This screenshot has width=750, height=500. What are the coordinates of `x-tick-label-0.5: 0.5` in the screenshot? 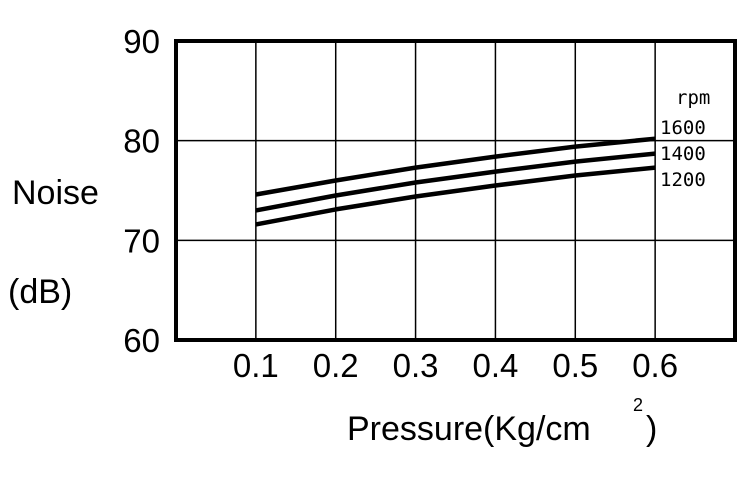 It's located at (575, 365).